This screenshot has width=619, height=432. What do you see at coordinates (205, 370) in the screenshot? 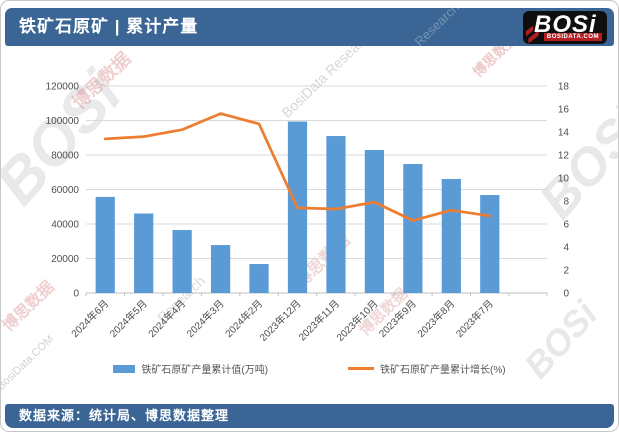
I see `legend-label: 铁矿石原矿产量累计值(万吨)` at bounding box center [205, 370].